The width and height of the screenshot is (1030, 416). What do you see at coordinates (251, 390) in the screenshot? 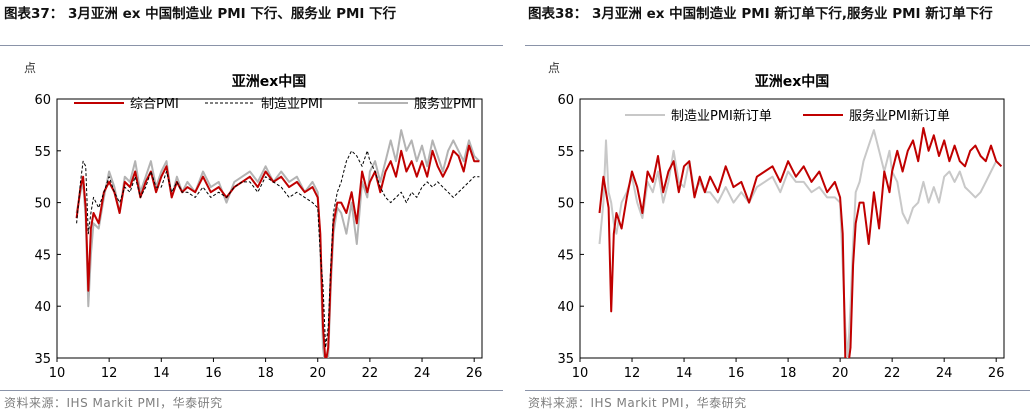
I see `footer-rule-left` at bounding box center [251, 390].